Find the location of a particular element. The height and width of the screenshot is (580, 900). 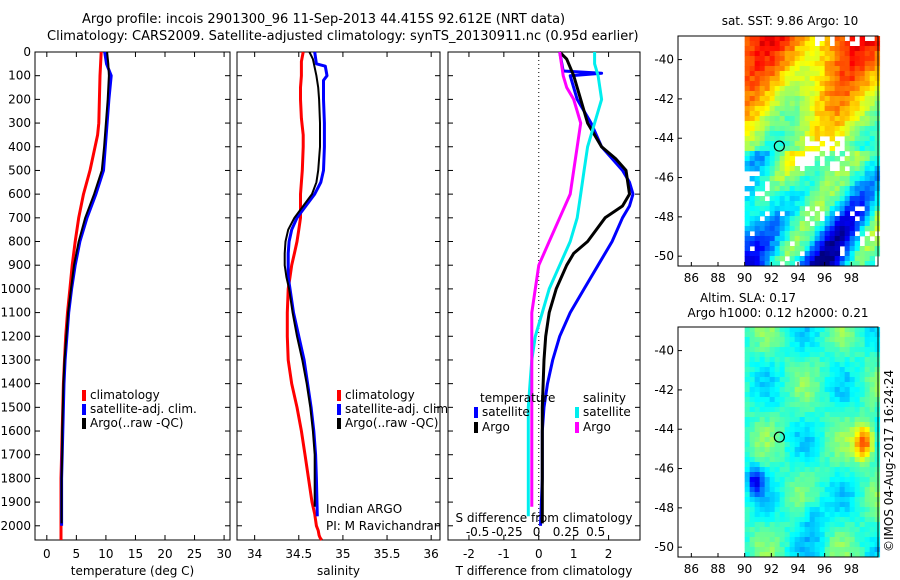

temperature-xtick-label: 20 is located at coordinates (164, 554).